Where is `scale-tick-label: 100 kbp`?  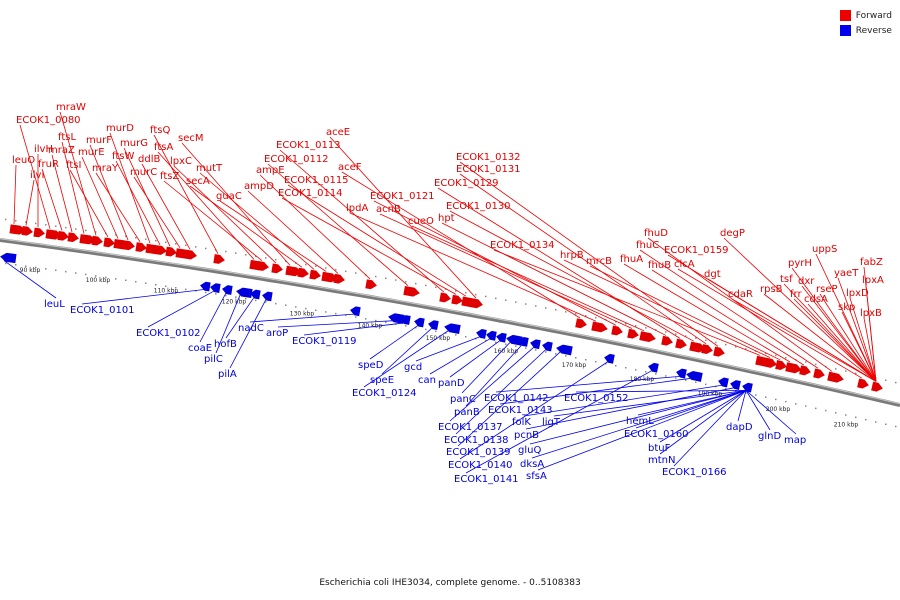 scale-tick-label: 100 kbp is located at coordinates (98, 280).